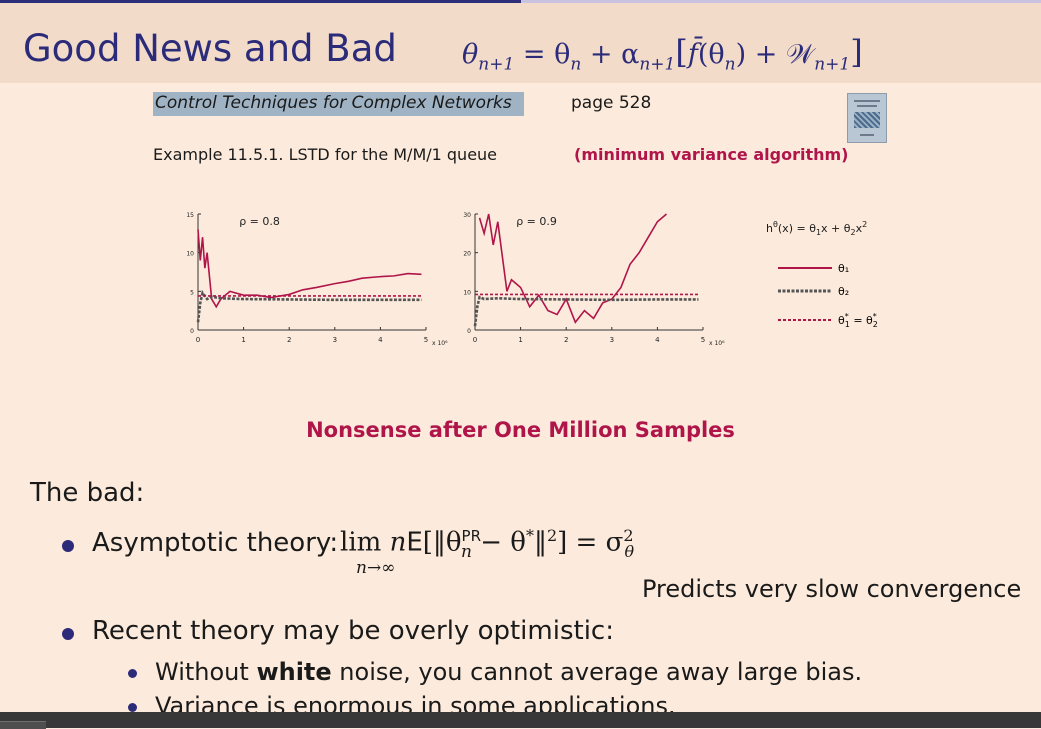 This screenshot has height=729, width=1041. I want to click on chart-legend: hθ(x) = θ1x + θ2x2 θ₁ θ₂ θ* 1 = θ* 2, so click(822, 274).